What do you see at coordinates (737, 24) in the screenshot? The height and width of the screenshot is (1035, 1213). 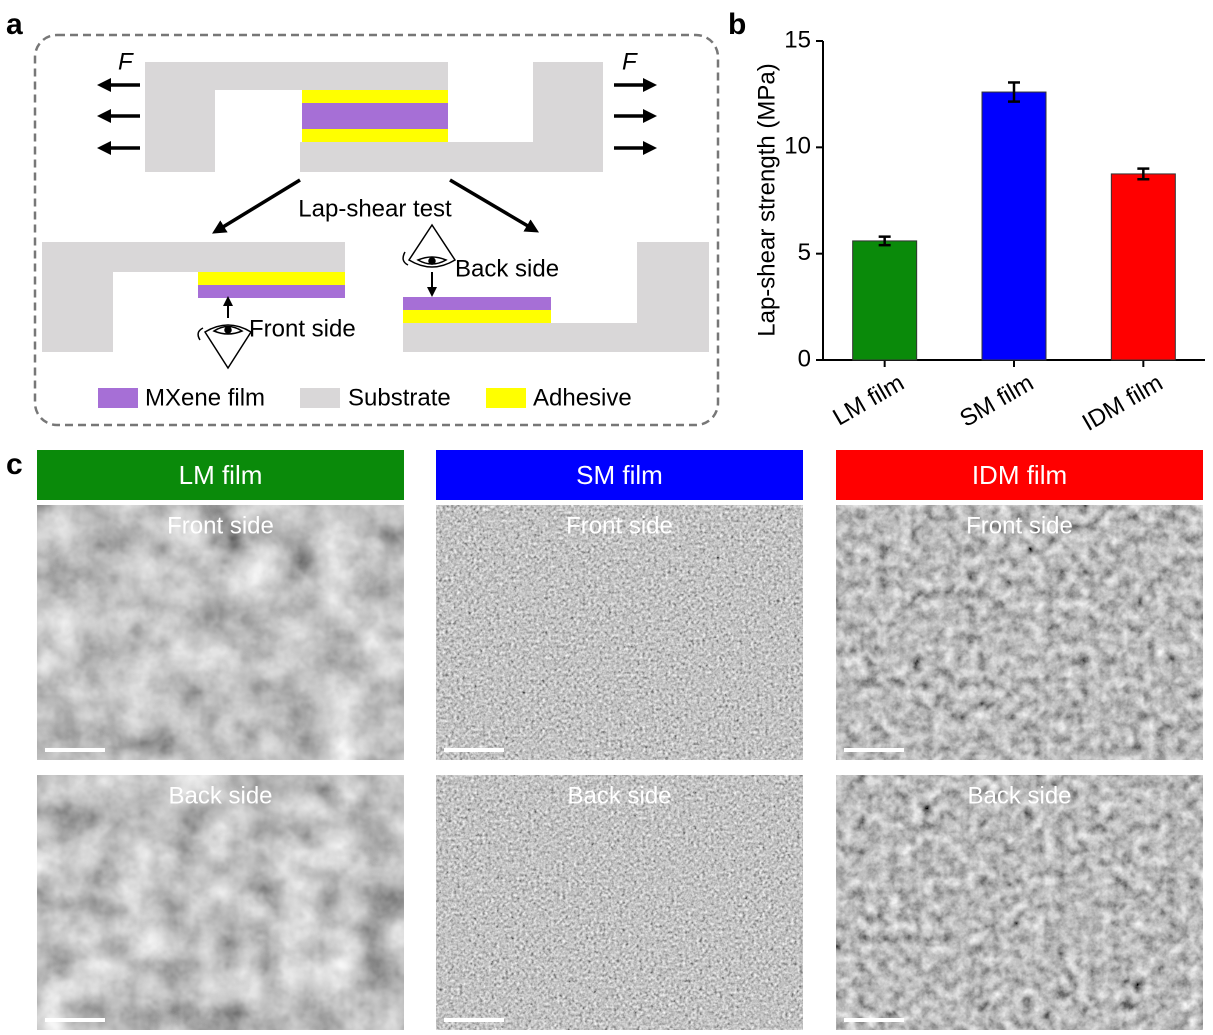 I see `panel-label: b` at bounding box center [737, 24].